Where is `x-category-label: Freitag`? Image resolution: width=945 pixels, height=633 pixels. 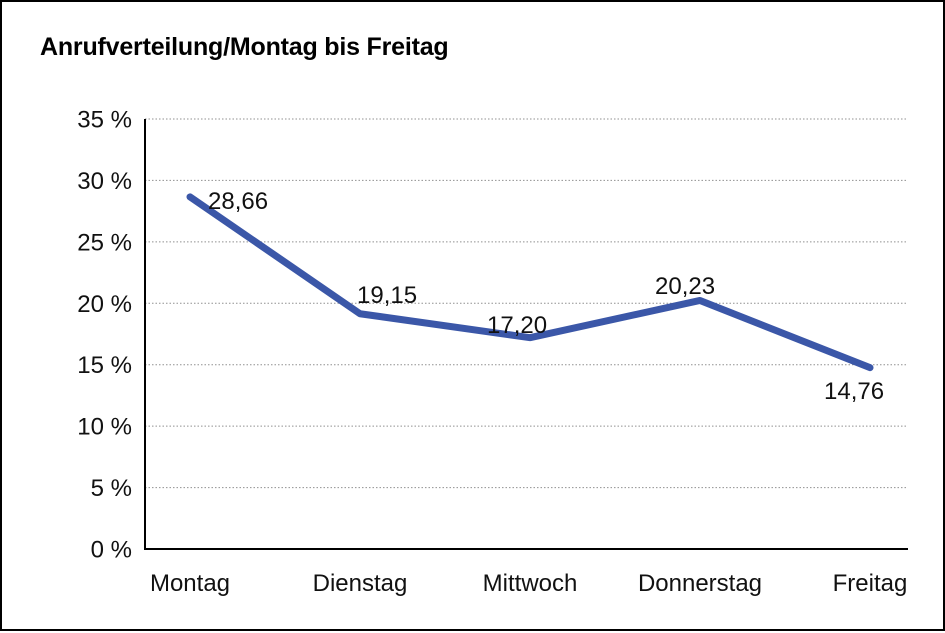 x-category-label: Freitag is located at coordinates (870, 583).